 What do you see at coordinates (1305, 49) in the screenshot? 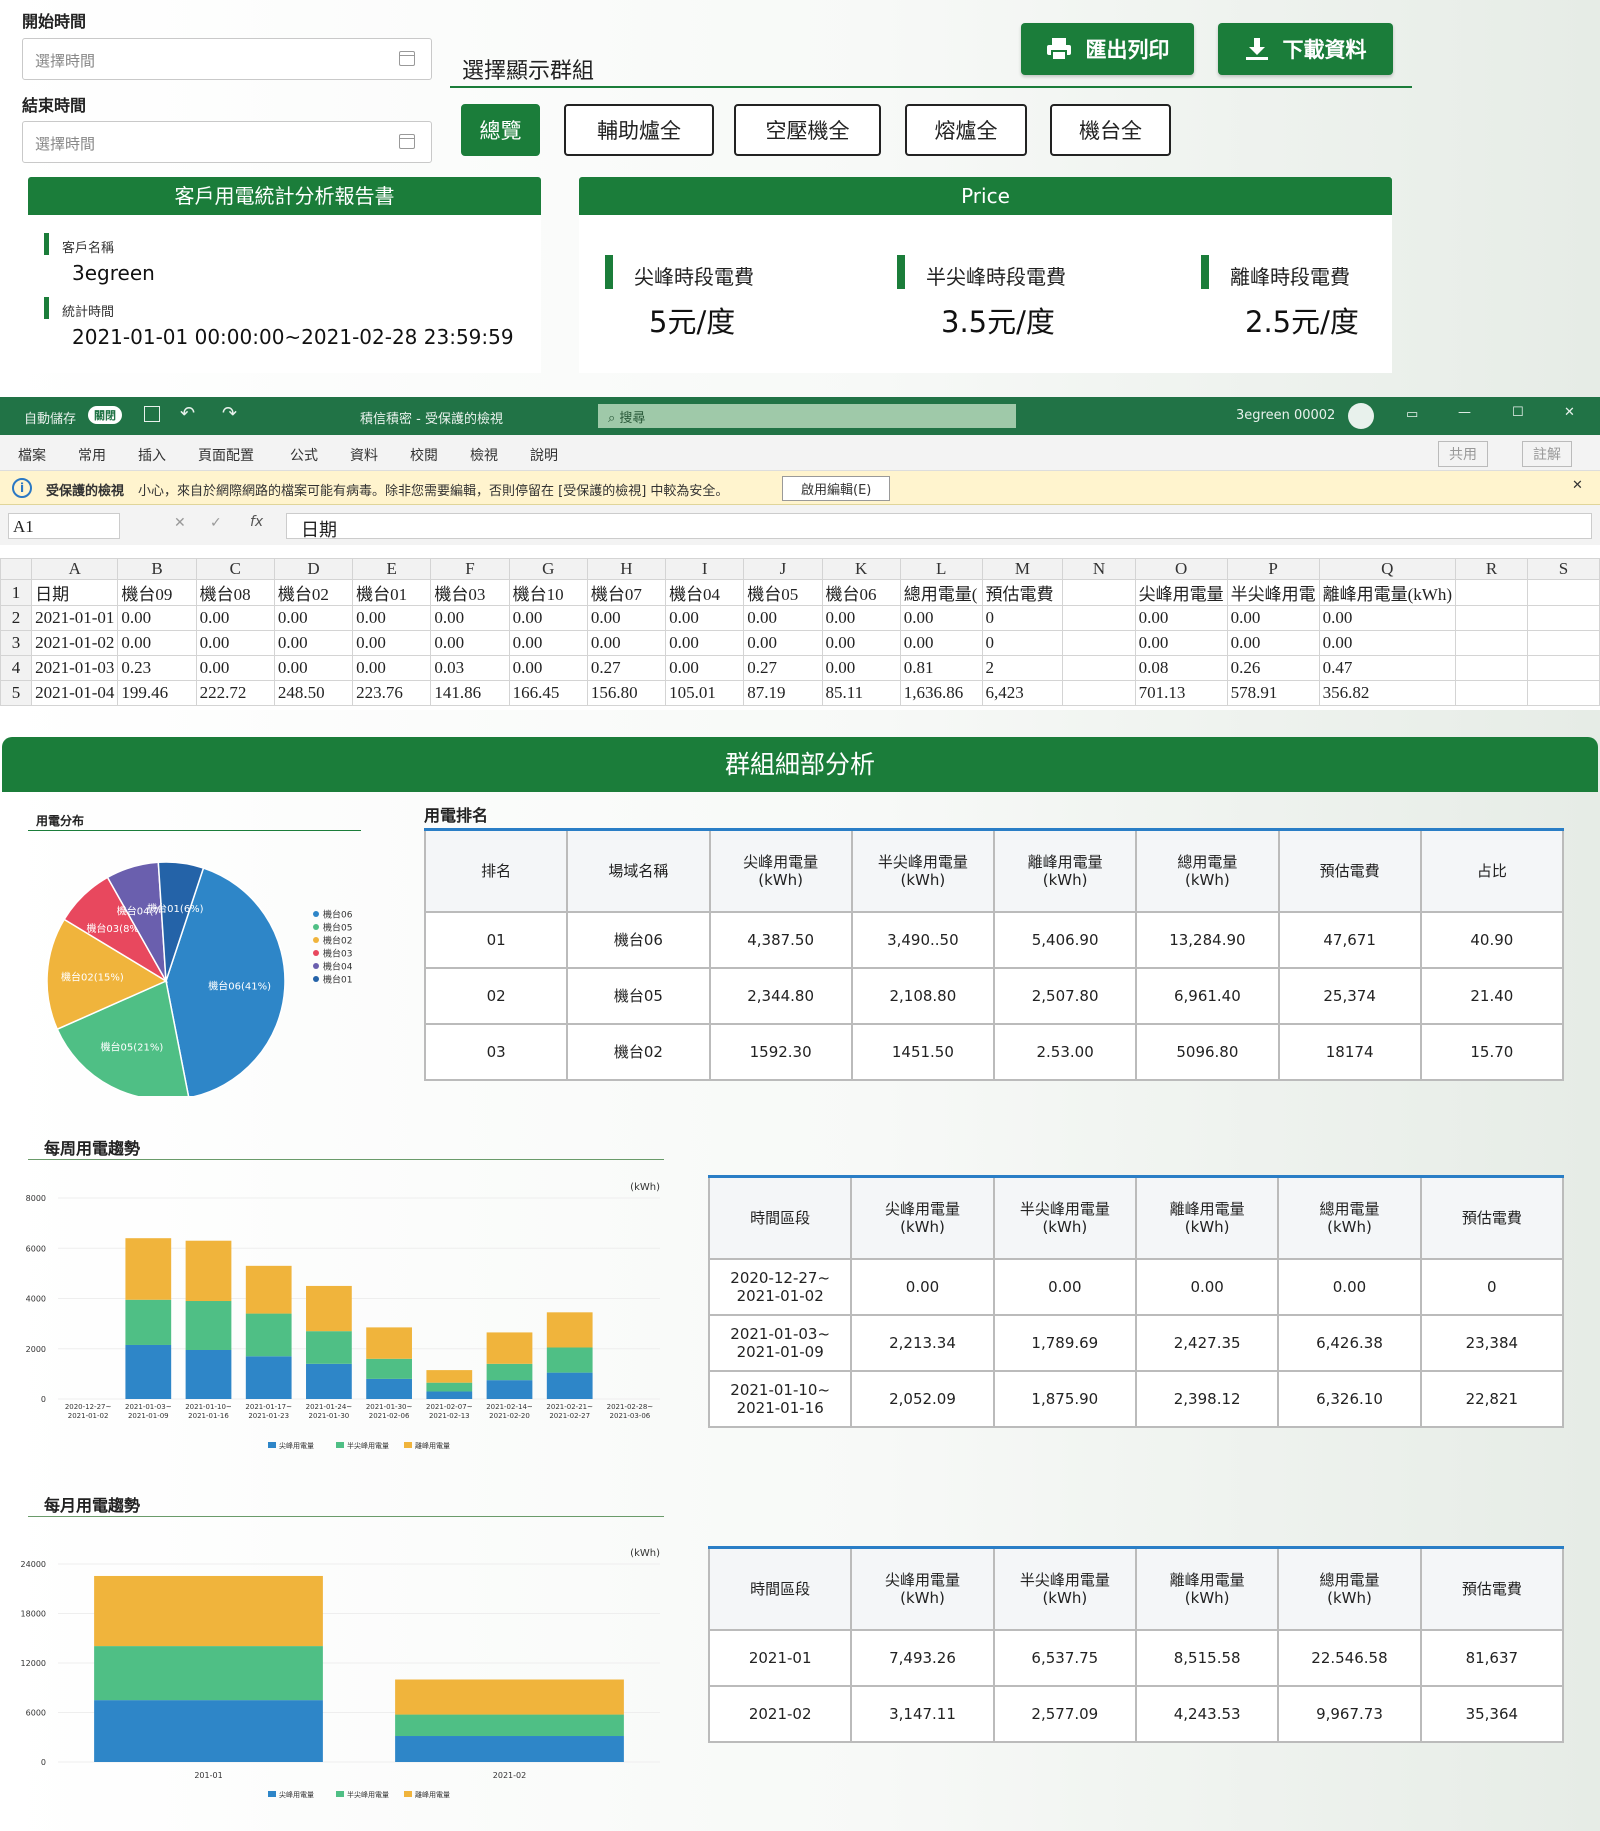
I see `download-data-button: 下載資料` at bounding box center [1305, 49].